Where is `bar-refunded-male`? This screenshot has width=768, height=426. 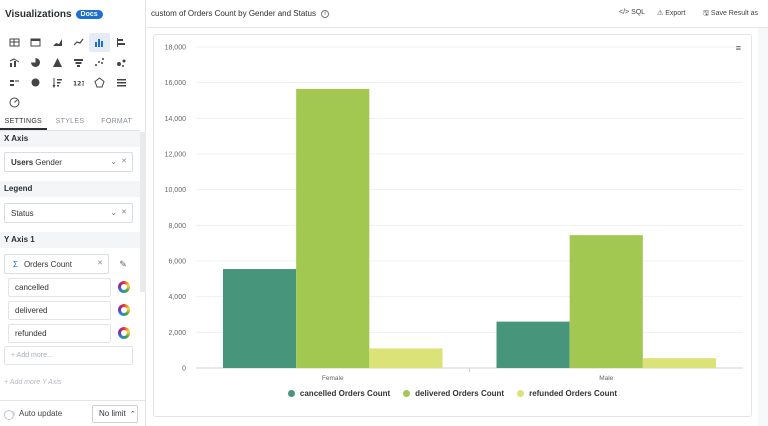 bar-refunded-male is located at coordinates (679, 363).